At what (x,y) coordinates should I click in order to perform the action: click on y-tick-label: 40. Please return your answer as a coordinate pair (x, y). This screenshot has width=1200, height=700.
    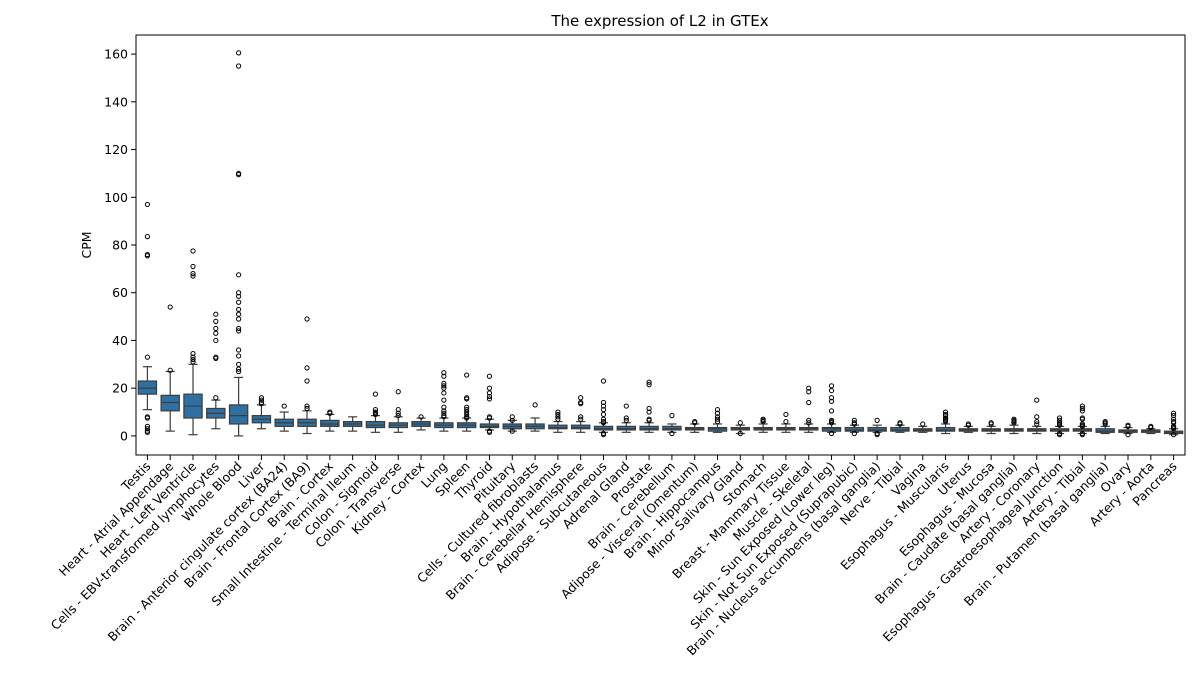
    Looking at the image, I should click on (120, 340).